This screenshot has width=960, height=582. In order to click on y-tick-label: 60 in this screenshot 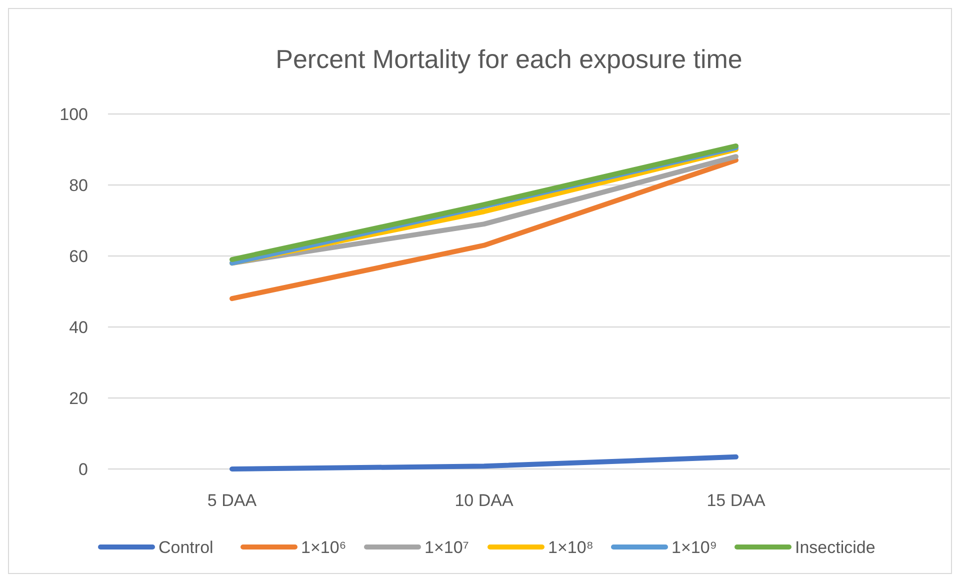, I will do `click(78, 256)`.